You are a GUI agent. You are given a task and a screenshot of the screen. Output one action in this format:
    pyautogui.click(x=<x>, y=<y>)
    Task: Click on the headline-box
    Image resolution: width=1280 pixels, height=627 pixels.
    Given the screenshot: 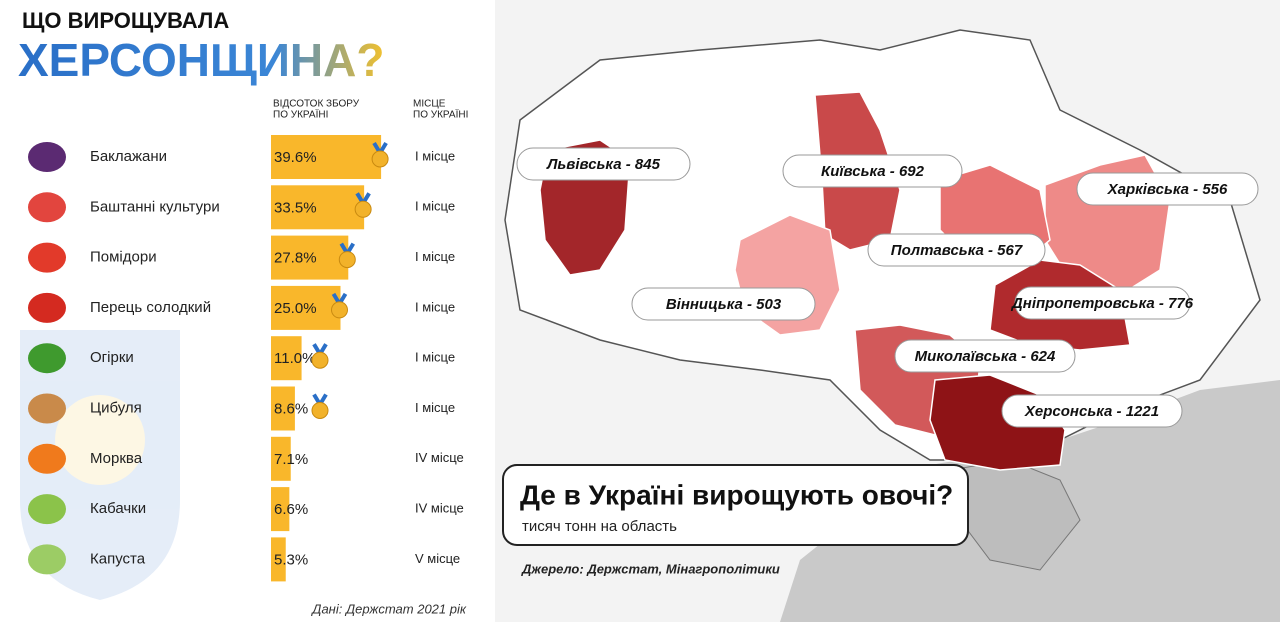 What is the action you would take?
    pyautogui.click(x=735, y=505)
    